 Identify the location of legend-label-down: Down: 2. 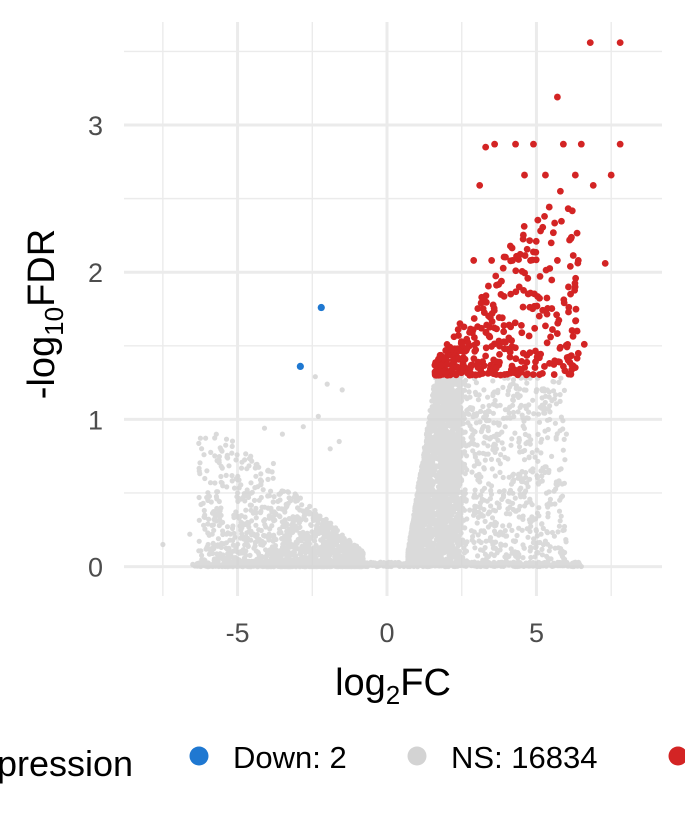
(290, 757).